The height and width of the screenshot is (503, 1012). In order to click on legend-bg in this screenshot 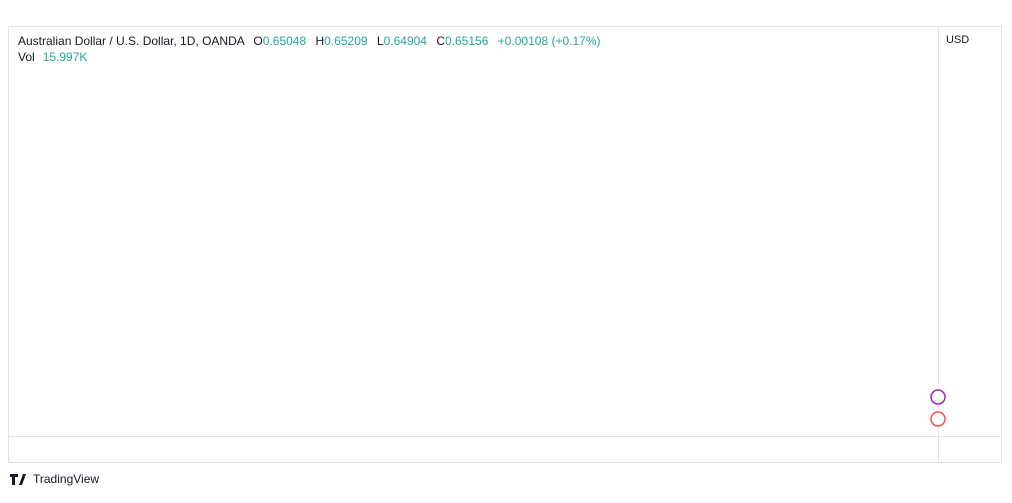, I will do `click(300, 48)`.